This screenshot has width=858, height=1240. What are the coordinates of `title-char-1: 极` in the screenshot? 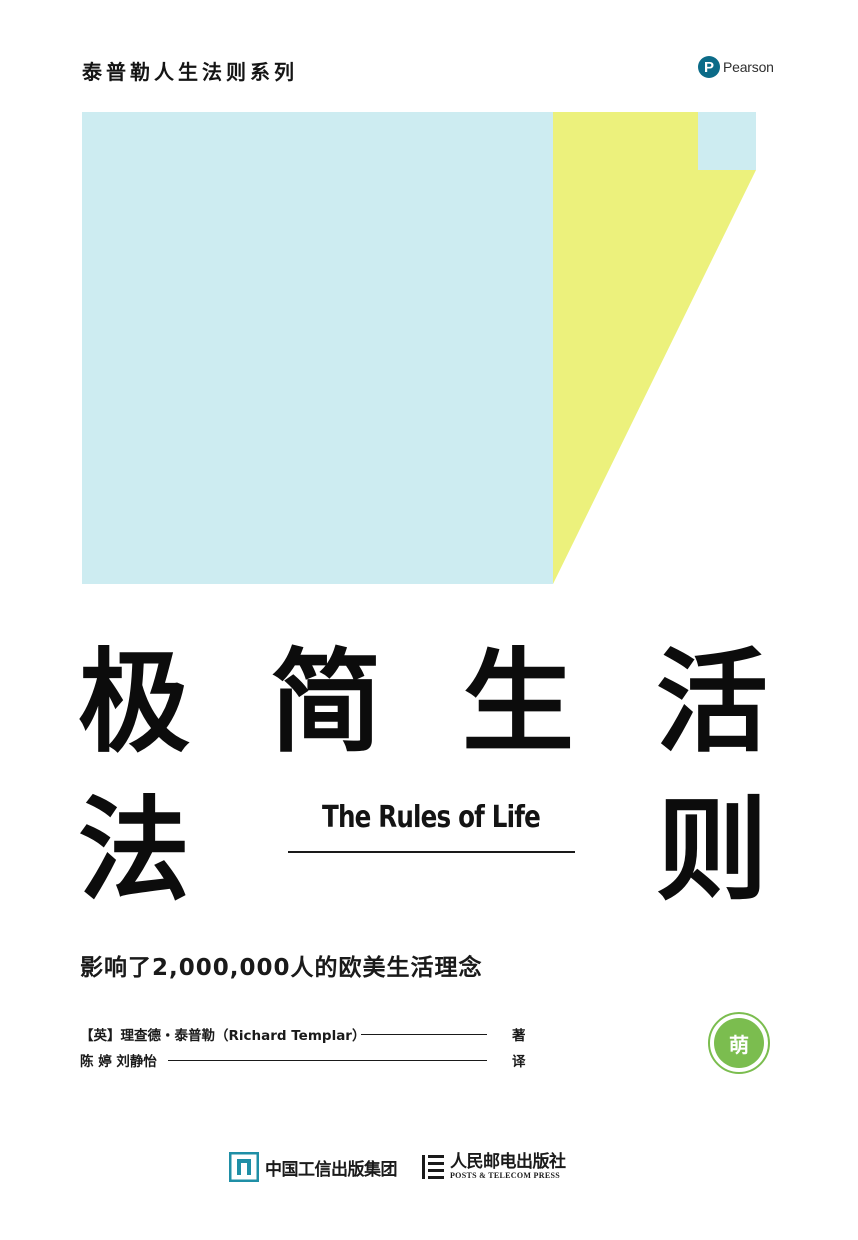 It's located at (134, 703).